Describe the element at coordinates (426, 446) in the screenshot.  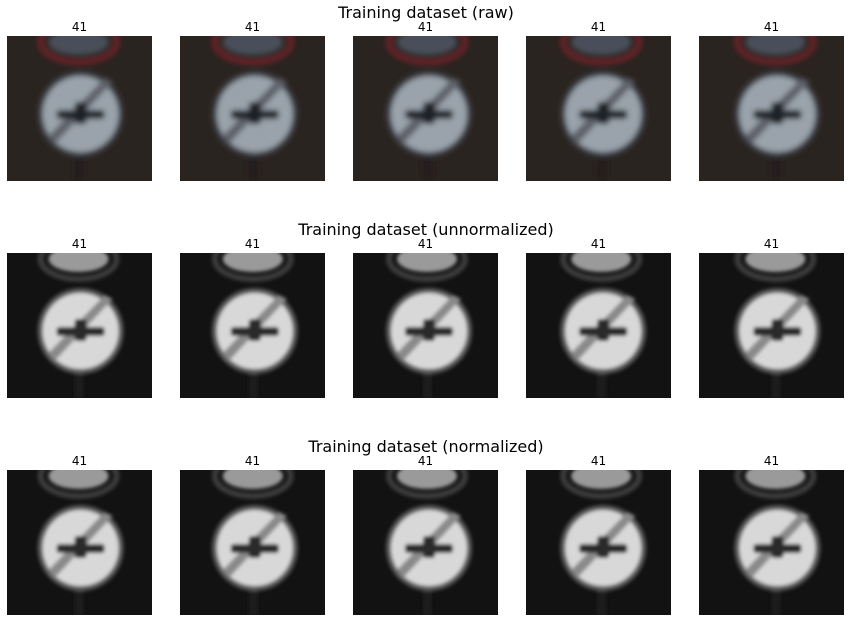
I see `section-title-normalized: Training dataset (normalized)` at that location.